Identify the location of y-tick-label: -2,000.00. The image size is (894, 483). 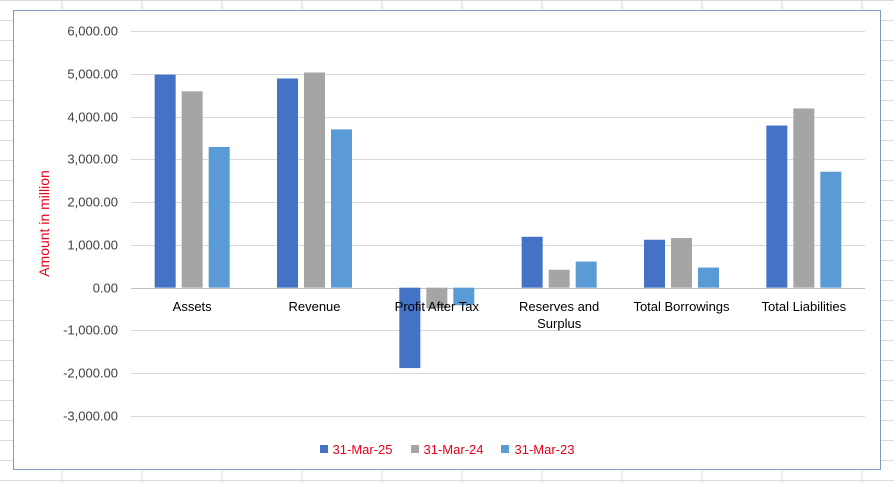
(90, 373).